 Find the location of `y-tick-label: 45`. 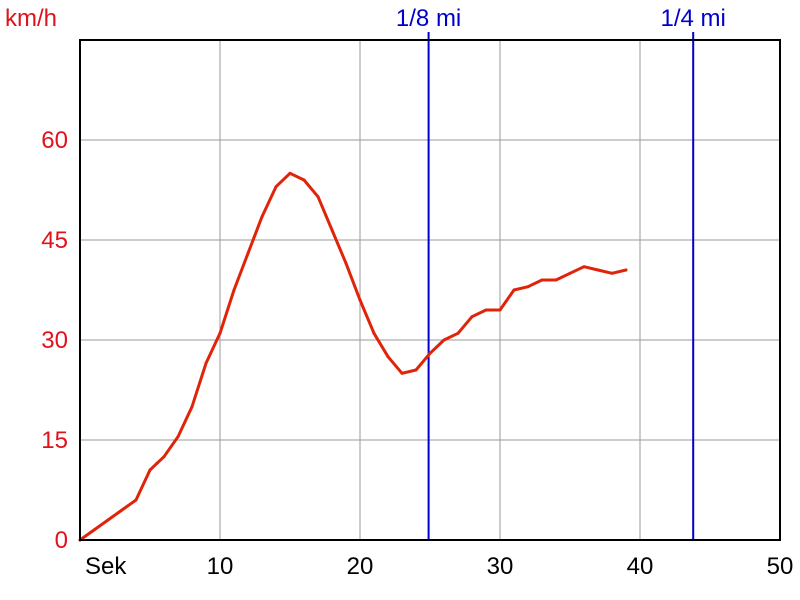

y-tick-label: 45 is located at coordinates (54, 240).